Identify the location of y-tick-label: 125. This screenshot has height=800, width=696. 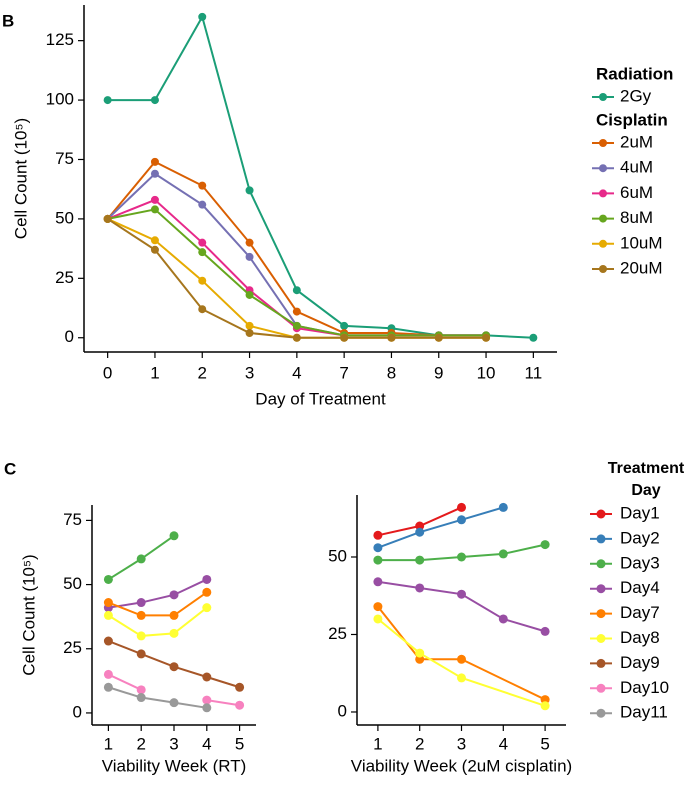
(60, 39).